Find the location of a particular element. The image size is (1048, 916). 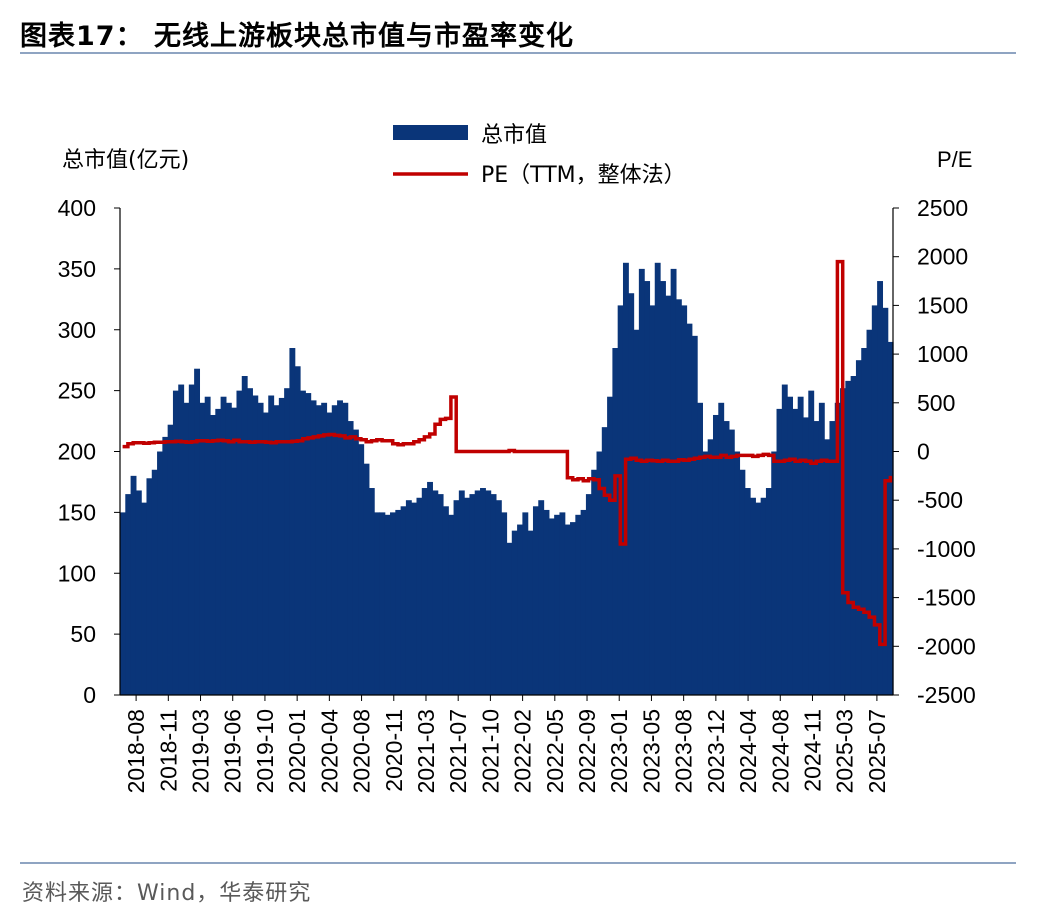

right-tick-label: -500 is located at coordinates (940, 500).